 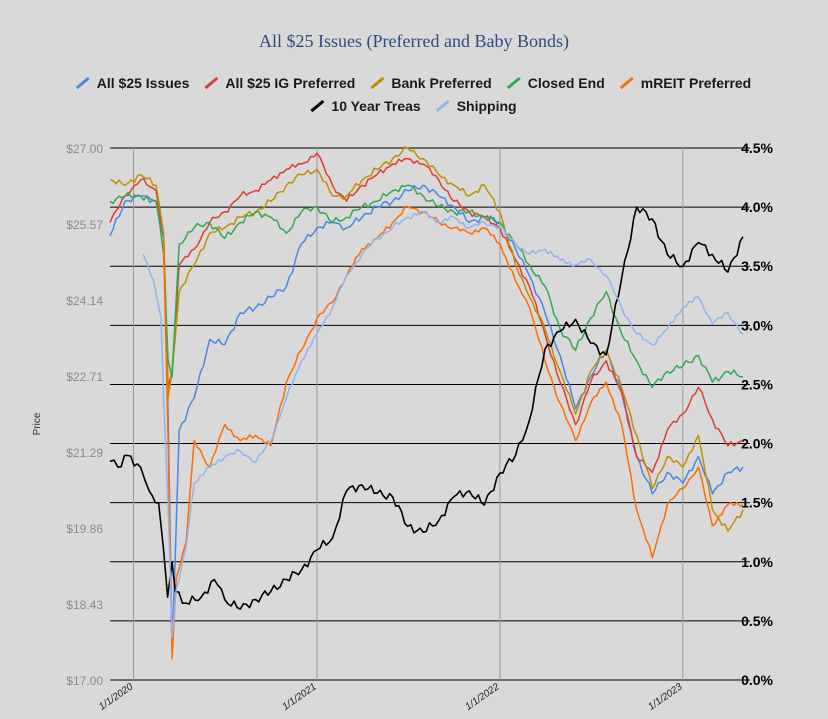 What do you see at coordinates (84, 149) in the screenshot?
I see `left-tick-27-00: $27.00` at bounding box center [84, 149].